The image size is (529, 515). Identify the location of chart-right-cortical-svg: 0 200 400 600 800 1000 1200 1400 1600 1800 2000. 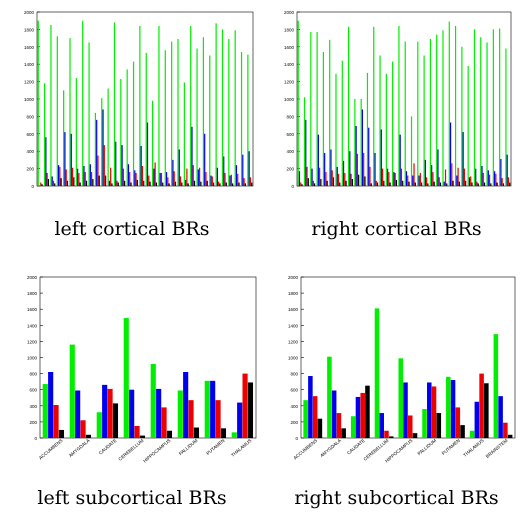
(398, 99).